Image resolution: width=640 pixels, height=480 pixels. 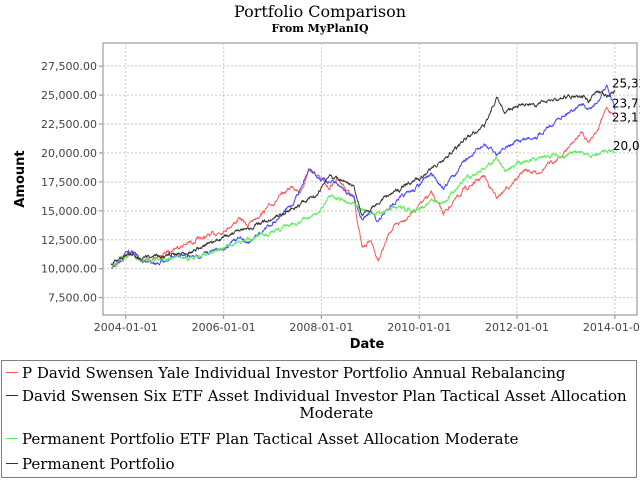 What do you see at coordinates (626, 146) in the screenshot?
I see `end-value-label: 20,084` at bounding box center [626, 146].